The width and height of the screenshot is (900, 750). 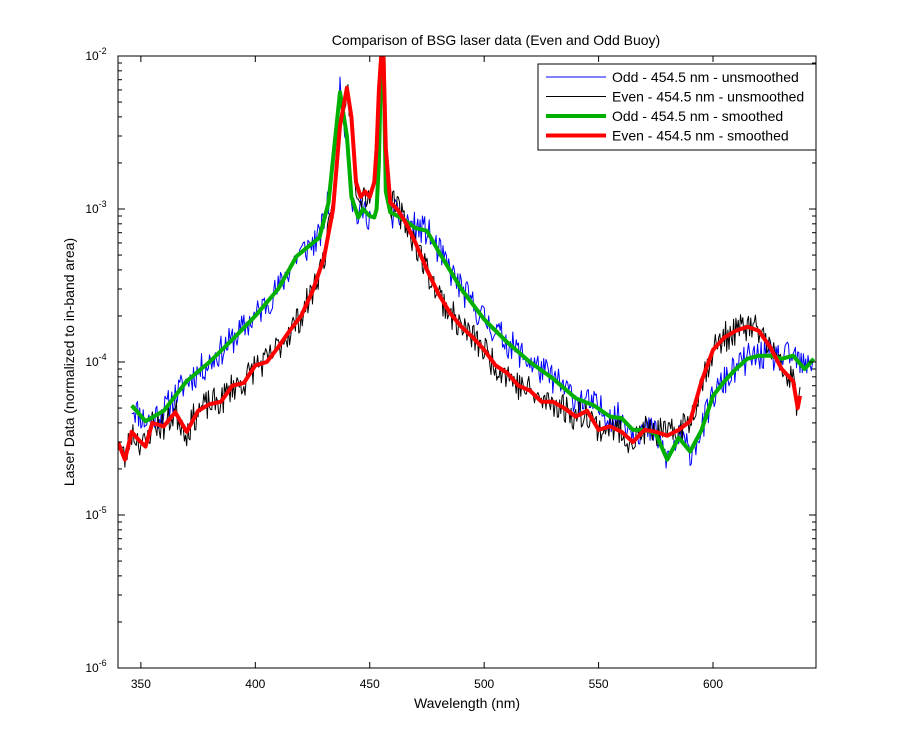 I want to click on x-tick-label: 350, so click(x=141, y=684).